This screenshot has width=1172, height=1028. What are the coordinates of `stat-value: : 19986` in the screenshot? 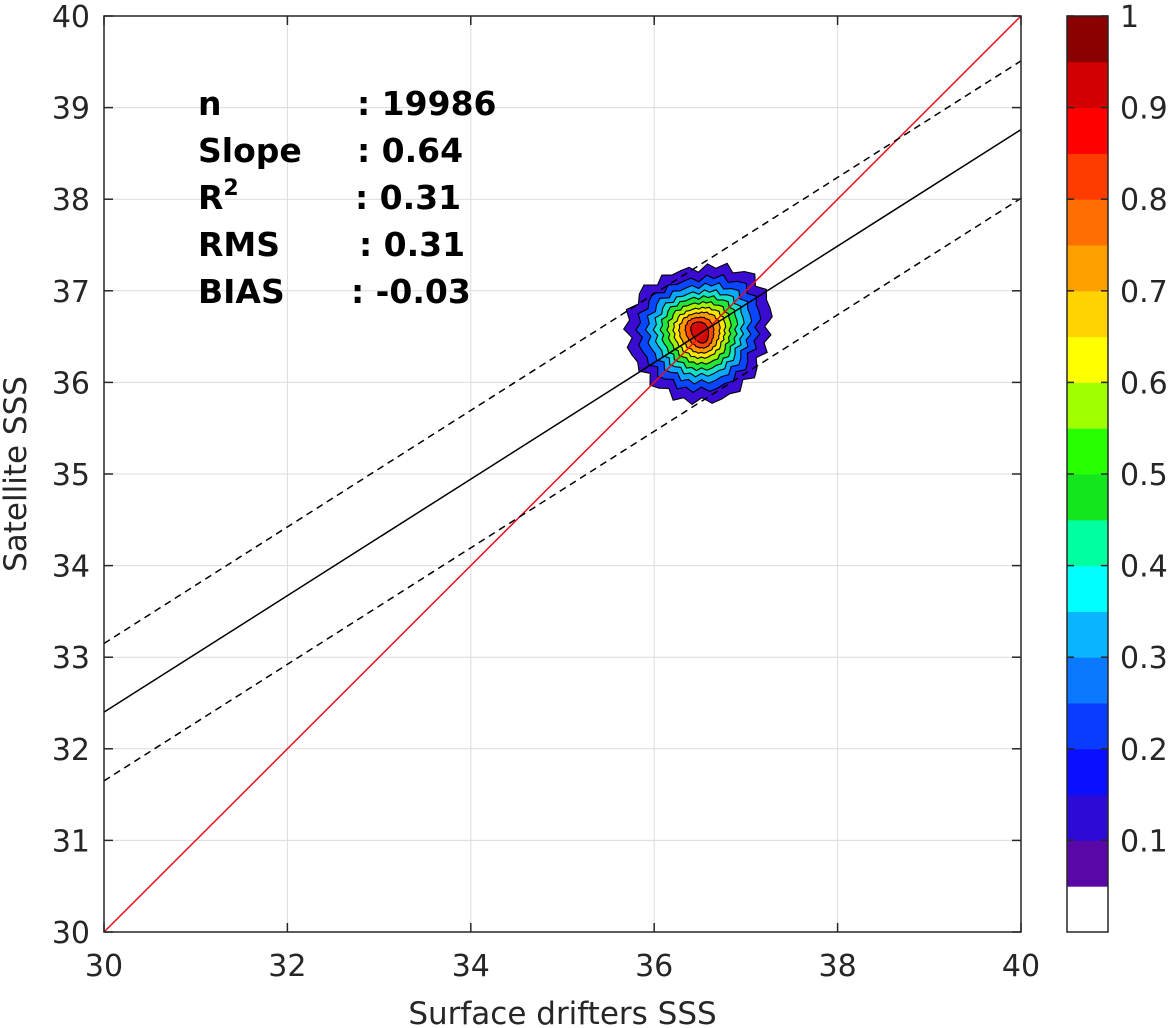 It's located at (427, 103).